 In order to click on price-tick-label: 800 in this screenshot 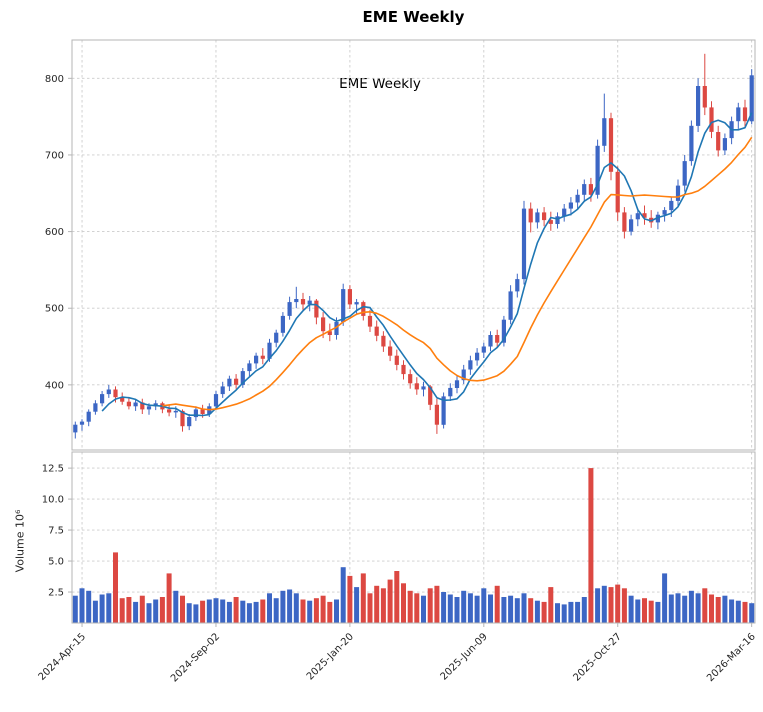, I will do `click(54, 79)`.